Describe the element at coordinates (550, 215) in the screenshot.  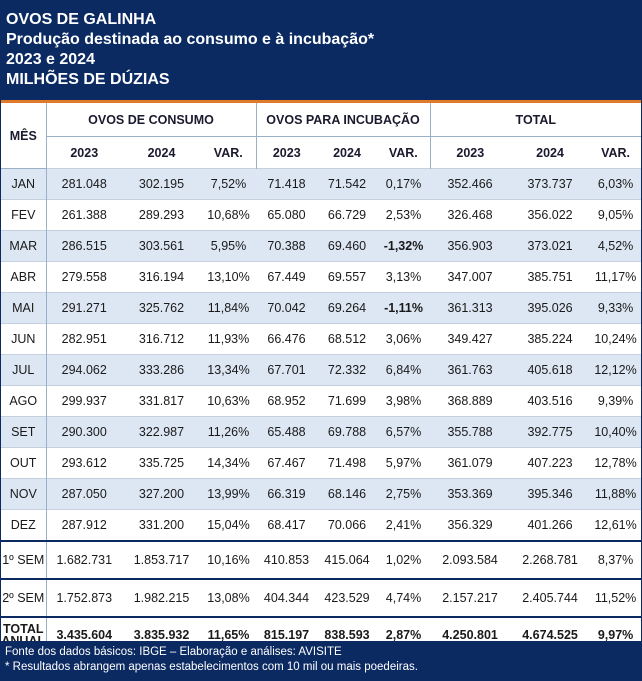
I see `value-cell: 356.022` at that location.